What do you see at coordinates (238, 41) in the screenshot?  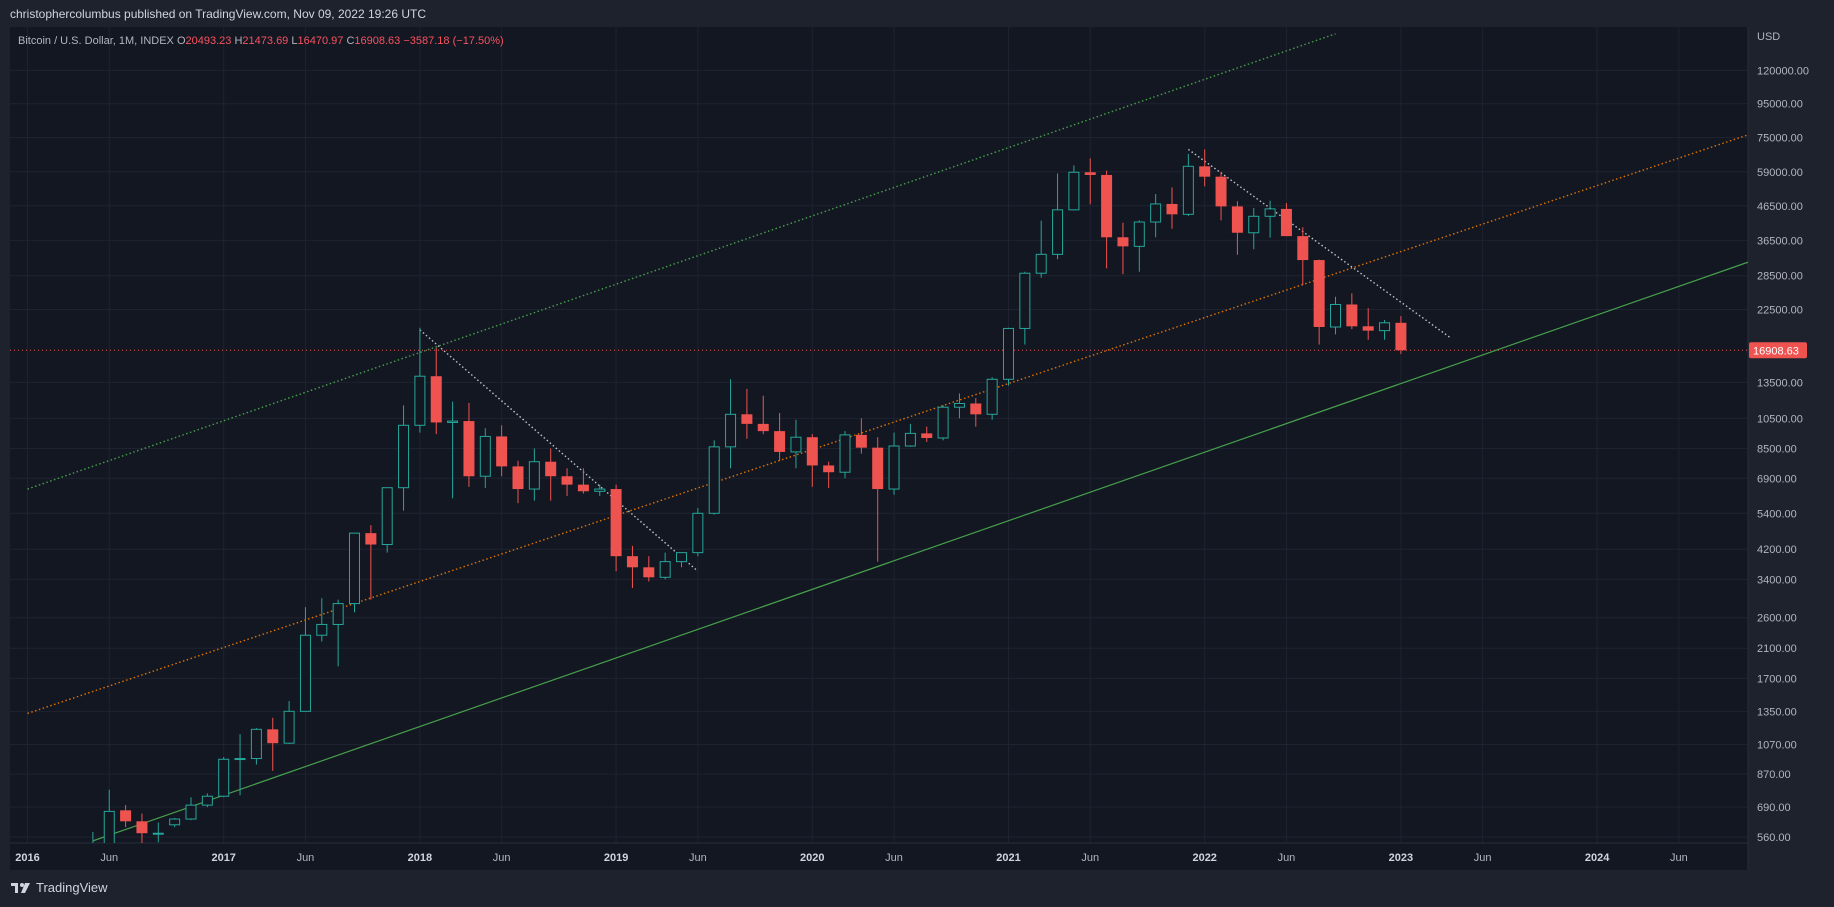 I see `high-label: H` at bounding box center [238, 41].